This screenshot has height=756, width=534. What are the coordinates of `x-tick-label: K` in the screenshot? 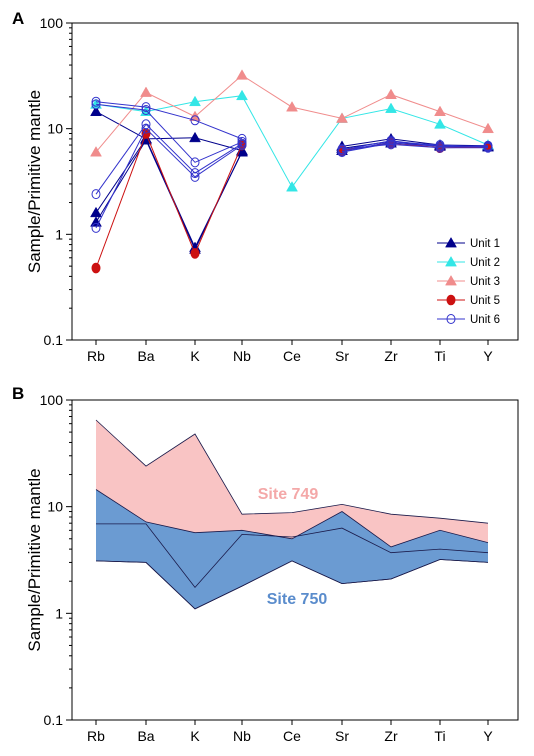 It's located at (195, 356).